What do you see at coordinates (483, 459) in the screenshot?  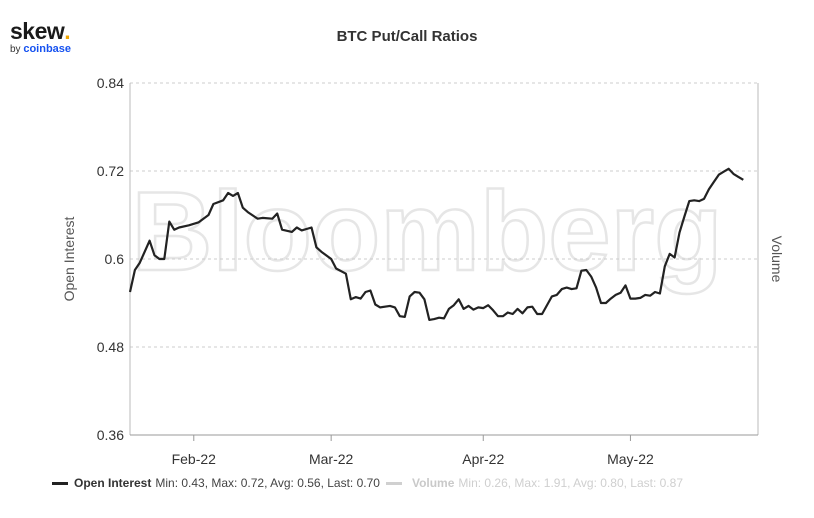 I see `x-tick-label: Apr-22` at bounding box center [483, 459].